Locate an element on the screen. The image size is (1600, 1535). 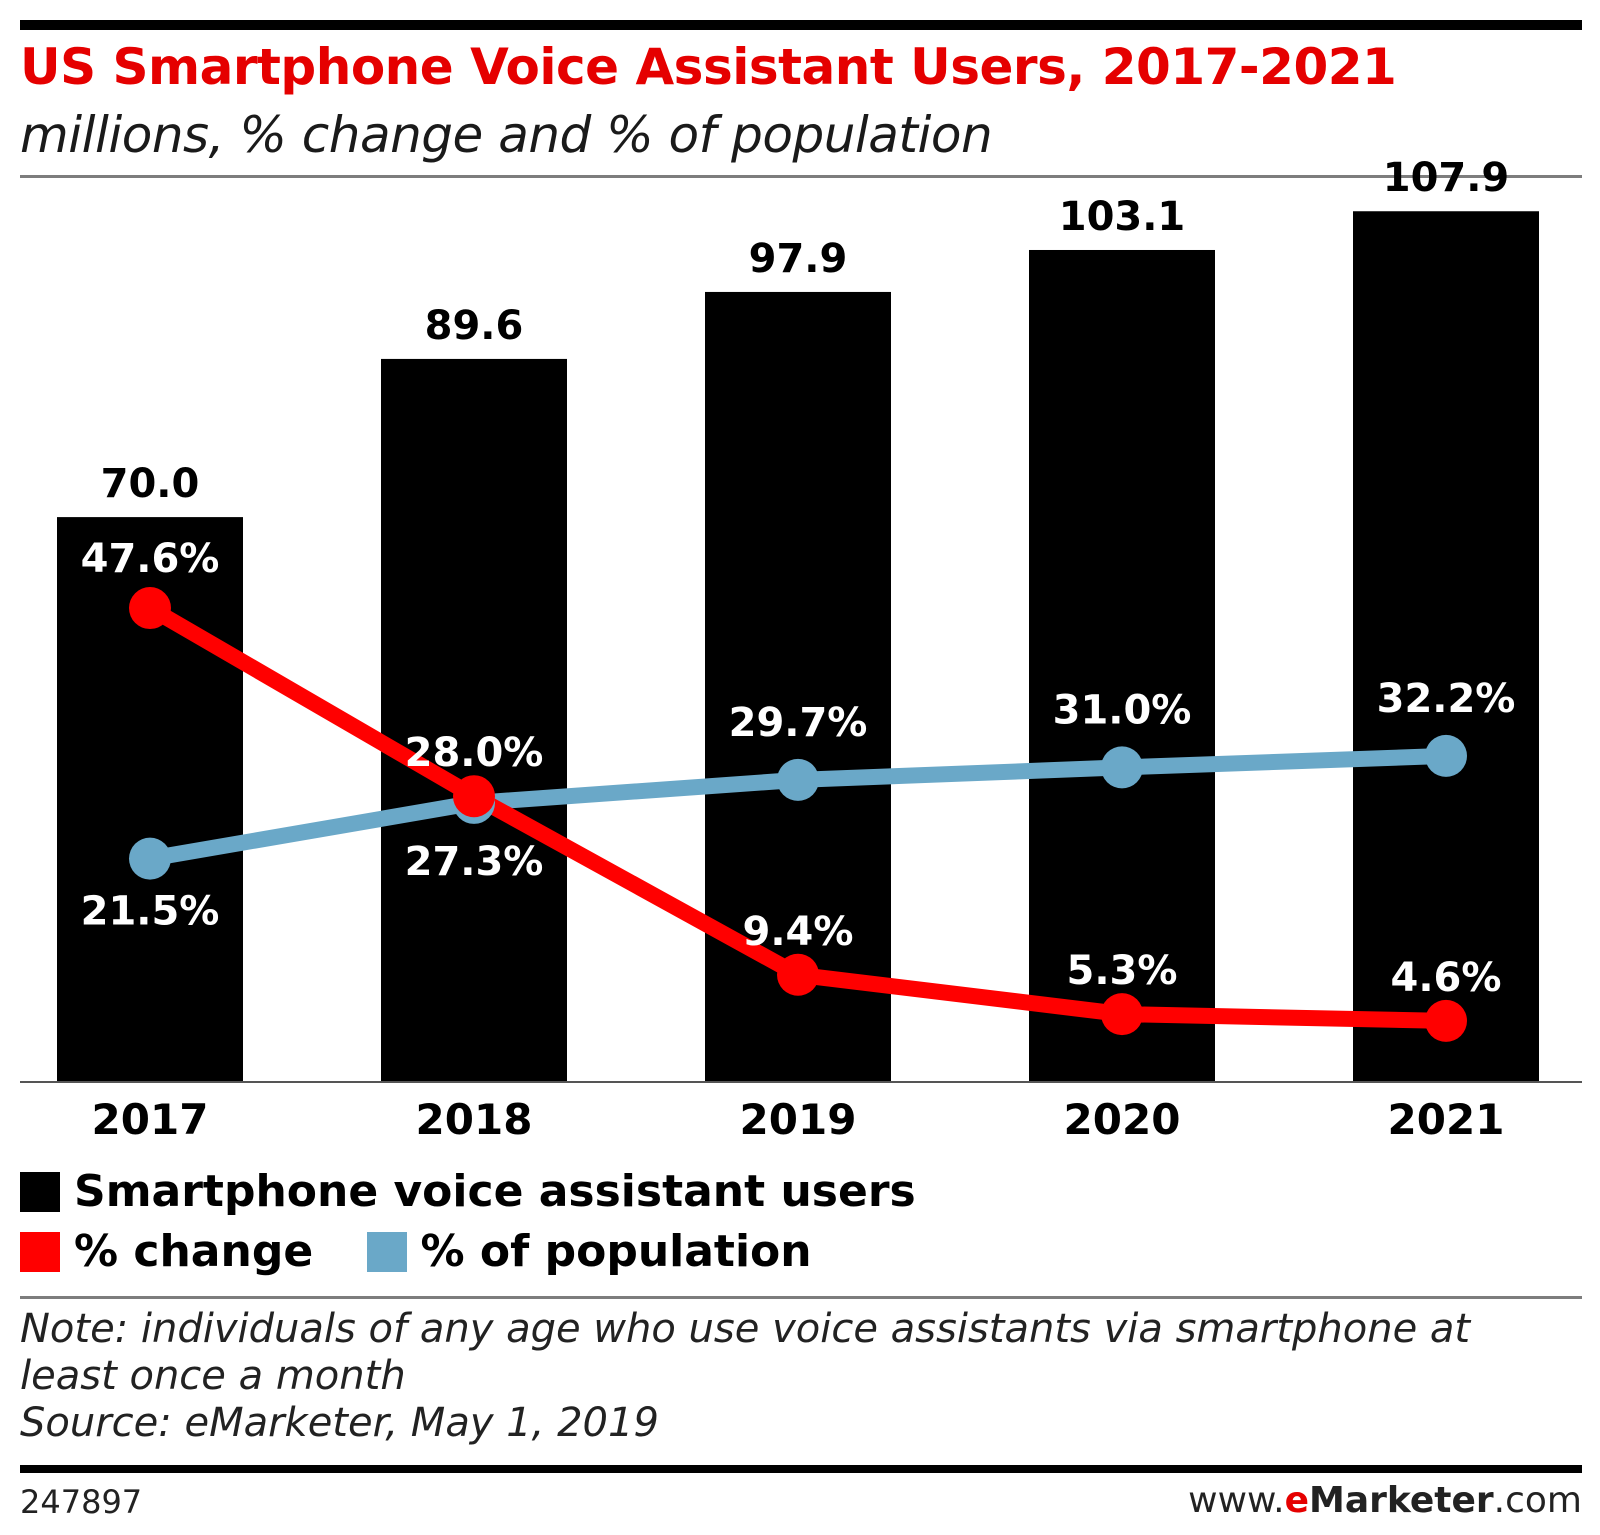
x-tick-label-2019: 2019 is located at coordinates (798, 1119).